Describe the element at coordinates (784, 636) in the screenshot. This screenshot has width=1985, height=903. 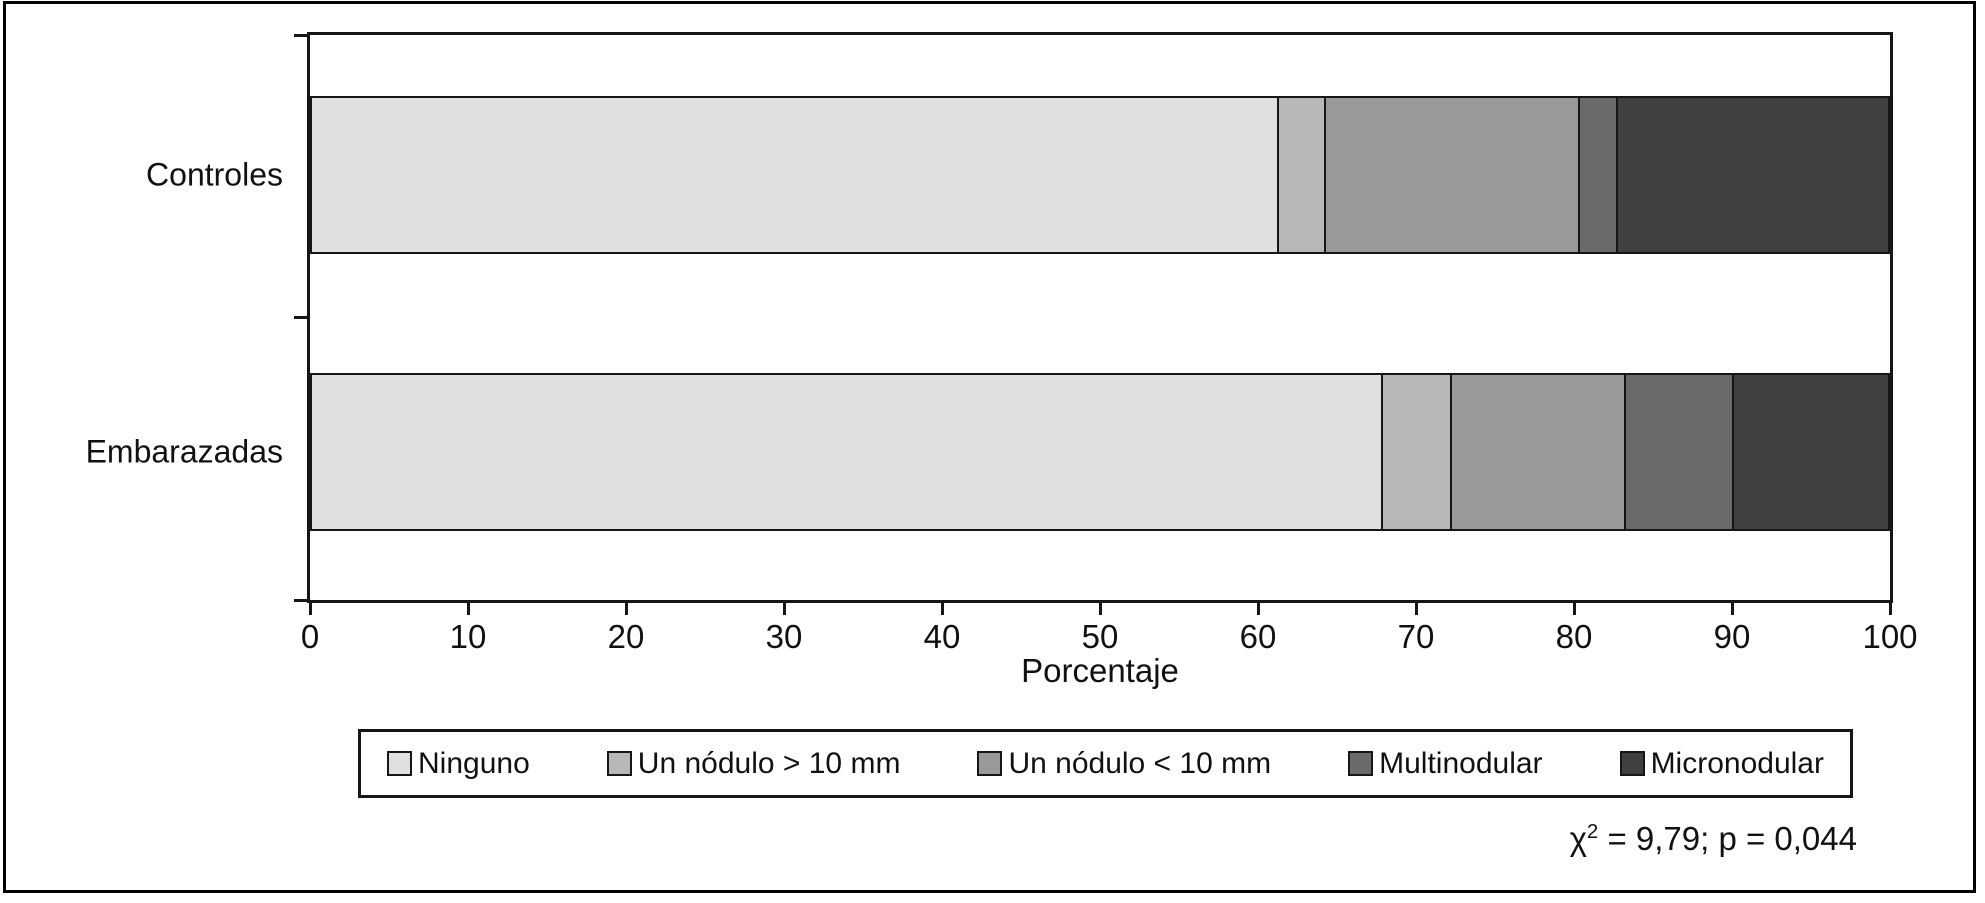
I see `x-axis-tick-label: 30` at that location.